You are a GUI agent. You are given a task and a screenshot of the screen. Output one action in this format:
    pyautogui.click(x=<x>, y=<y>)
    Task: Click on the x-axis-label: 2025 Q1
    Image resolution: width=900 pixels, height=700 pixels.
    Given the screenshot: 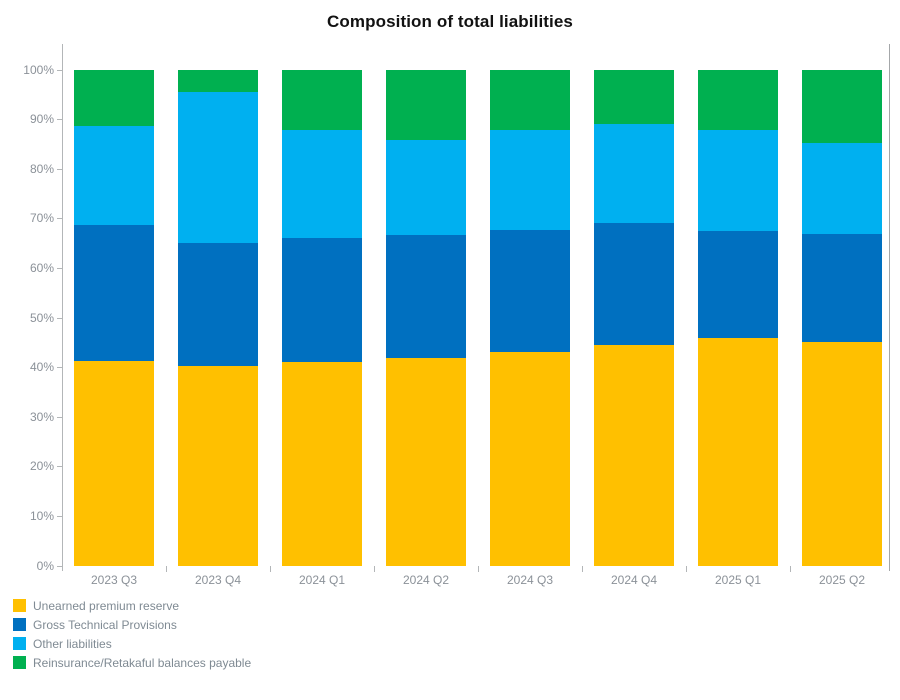 What is the action you would take?
    pyautogui.click(x=738, y=580)
    